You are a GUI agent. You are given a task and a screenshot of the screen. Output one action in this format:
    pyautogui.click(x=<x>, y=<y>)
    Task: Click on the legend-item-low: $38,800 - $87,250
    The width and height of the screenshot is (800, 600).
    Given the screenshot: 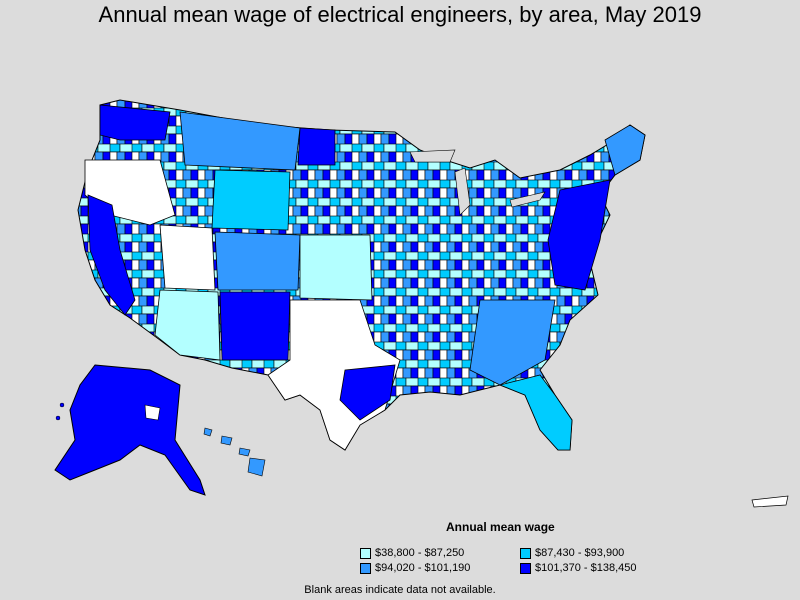 What is the action you would take?
    pyautogui.click(x=412, y=553)
    